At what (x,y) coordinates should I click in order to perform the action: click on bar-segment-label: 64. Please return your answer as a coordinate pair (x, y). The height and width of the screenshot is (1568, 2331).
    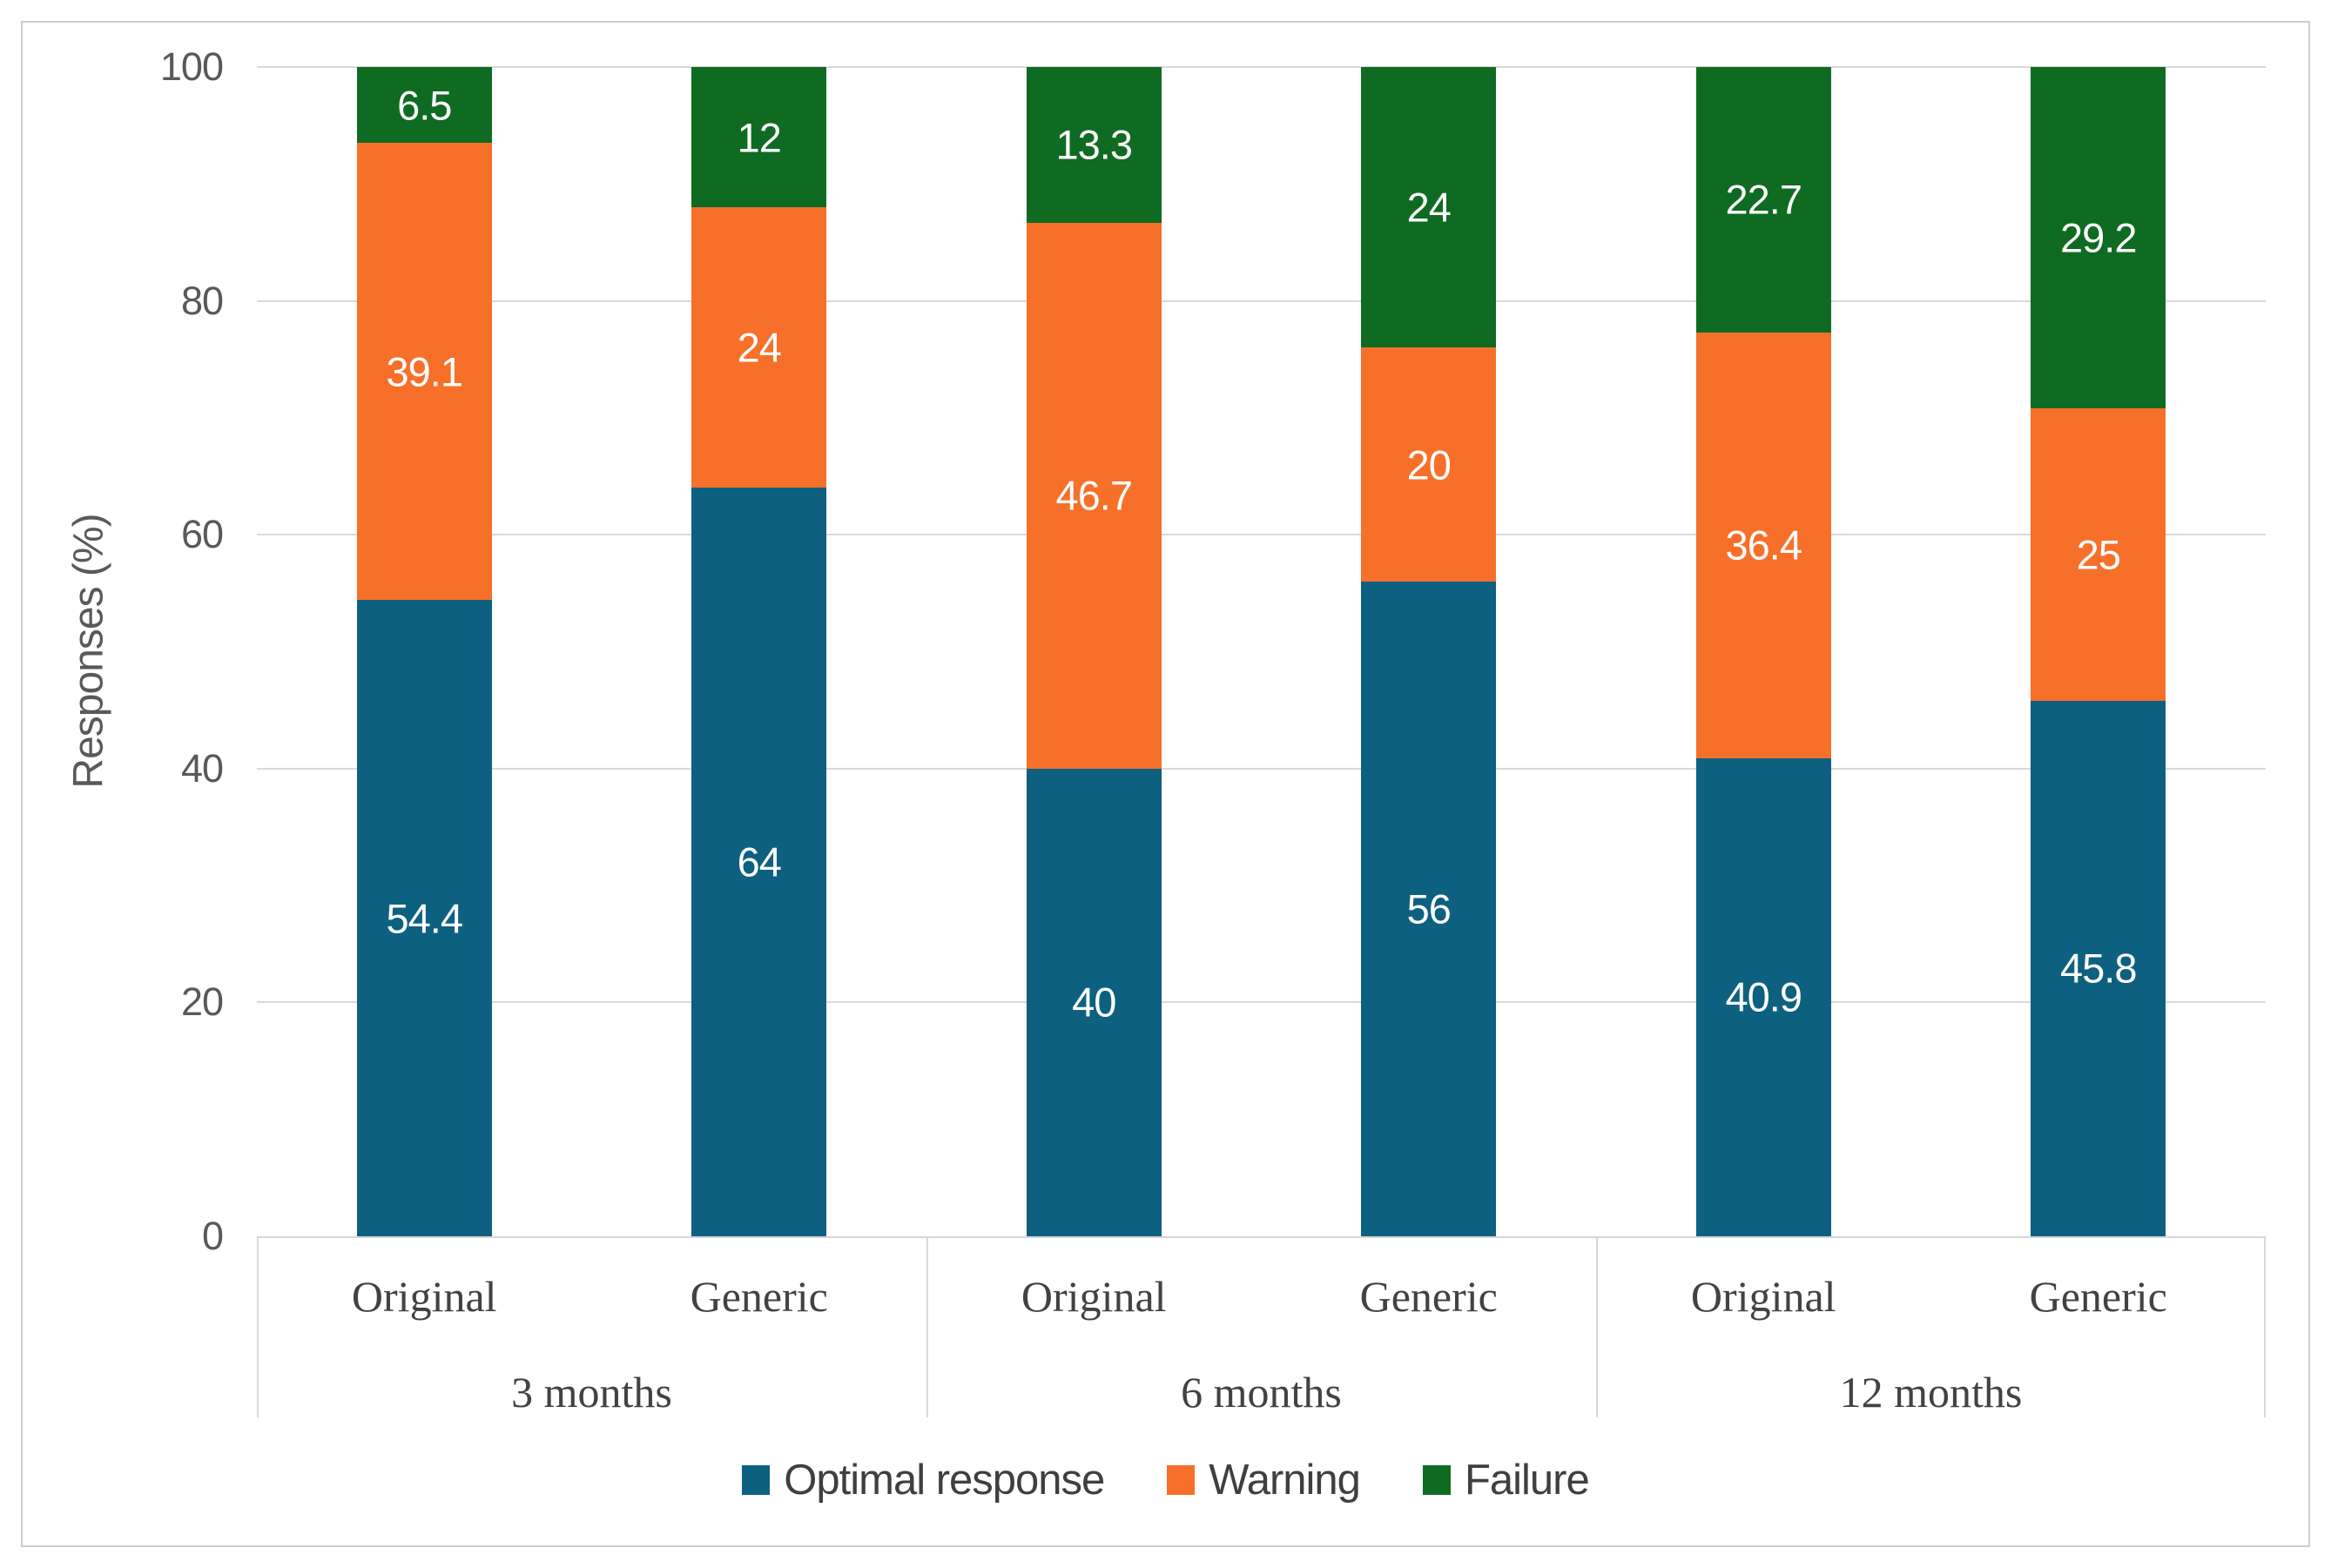
    Looking at the image, I should click on (759, 861).